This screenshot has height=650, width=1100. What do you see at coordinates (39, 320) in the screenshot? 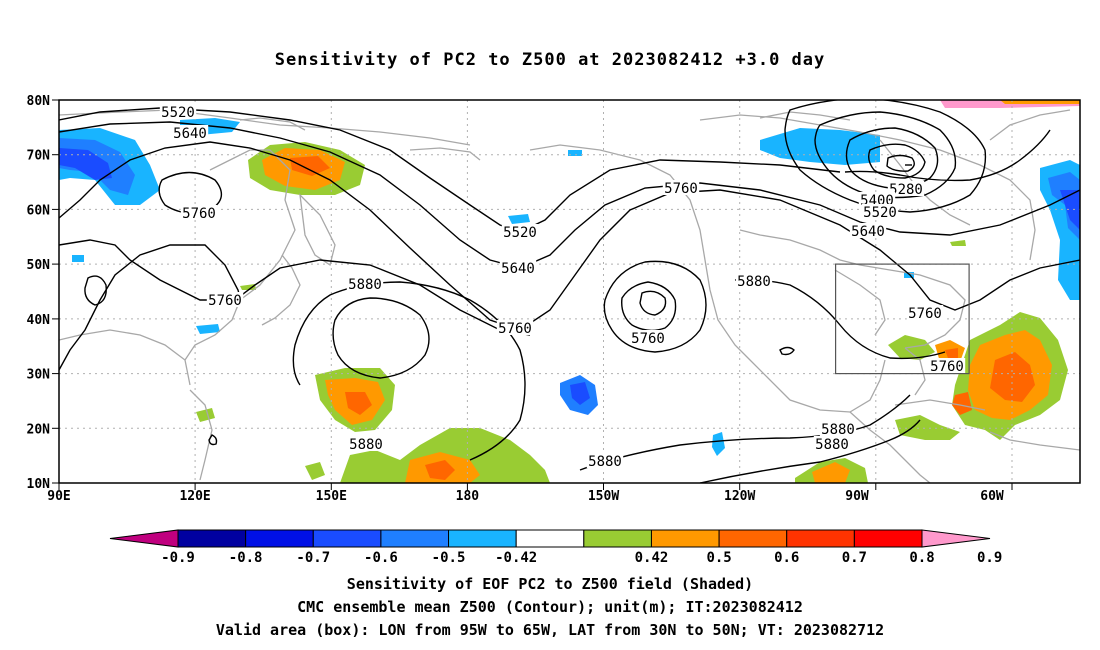
I see `lat-tick: 40N` at bounding box center [39, 320].